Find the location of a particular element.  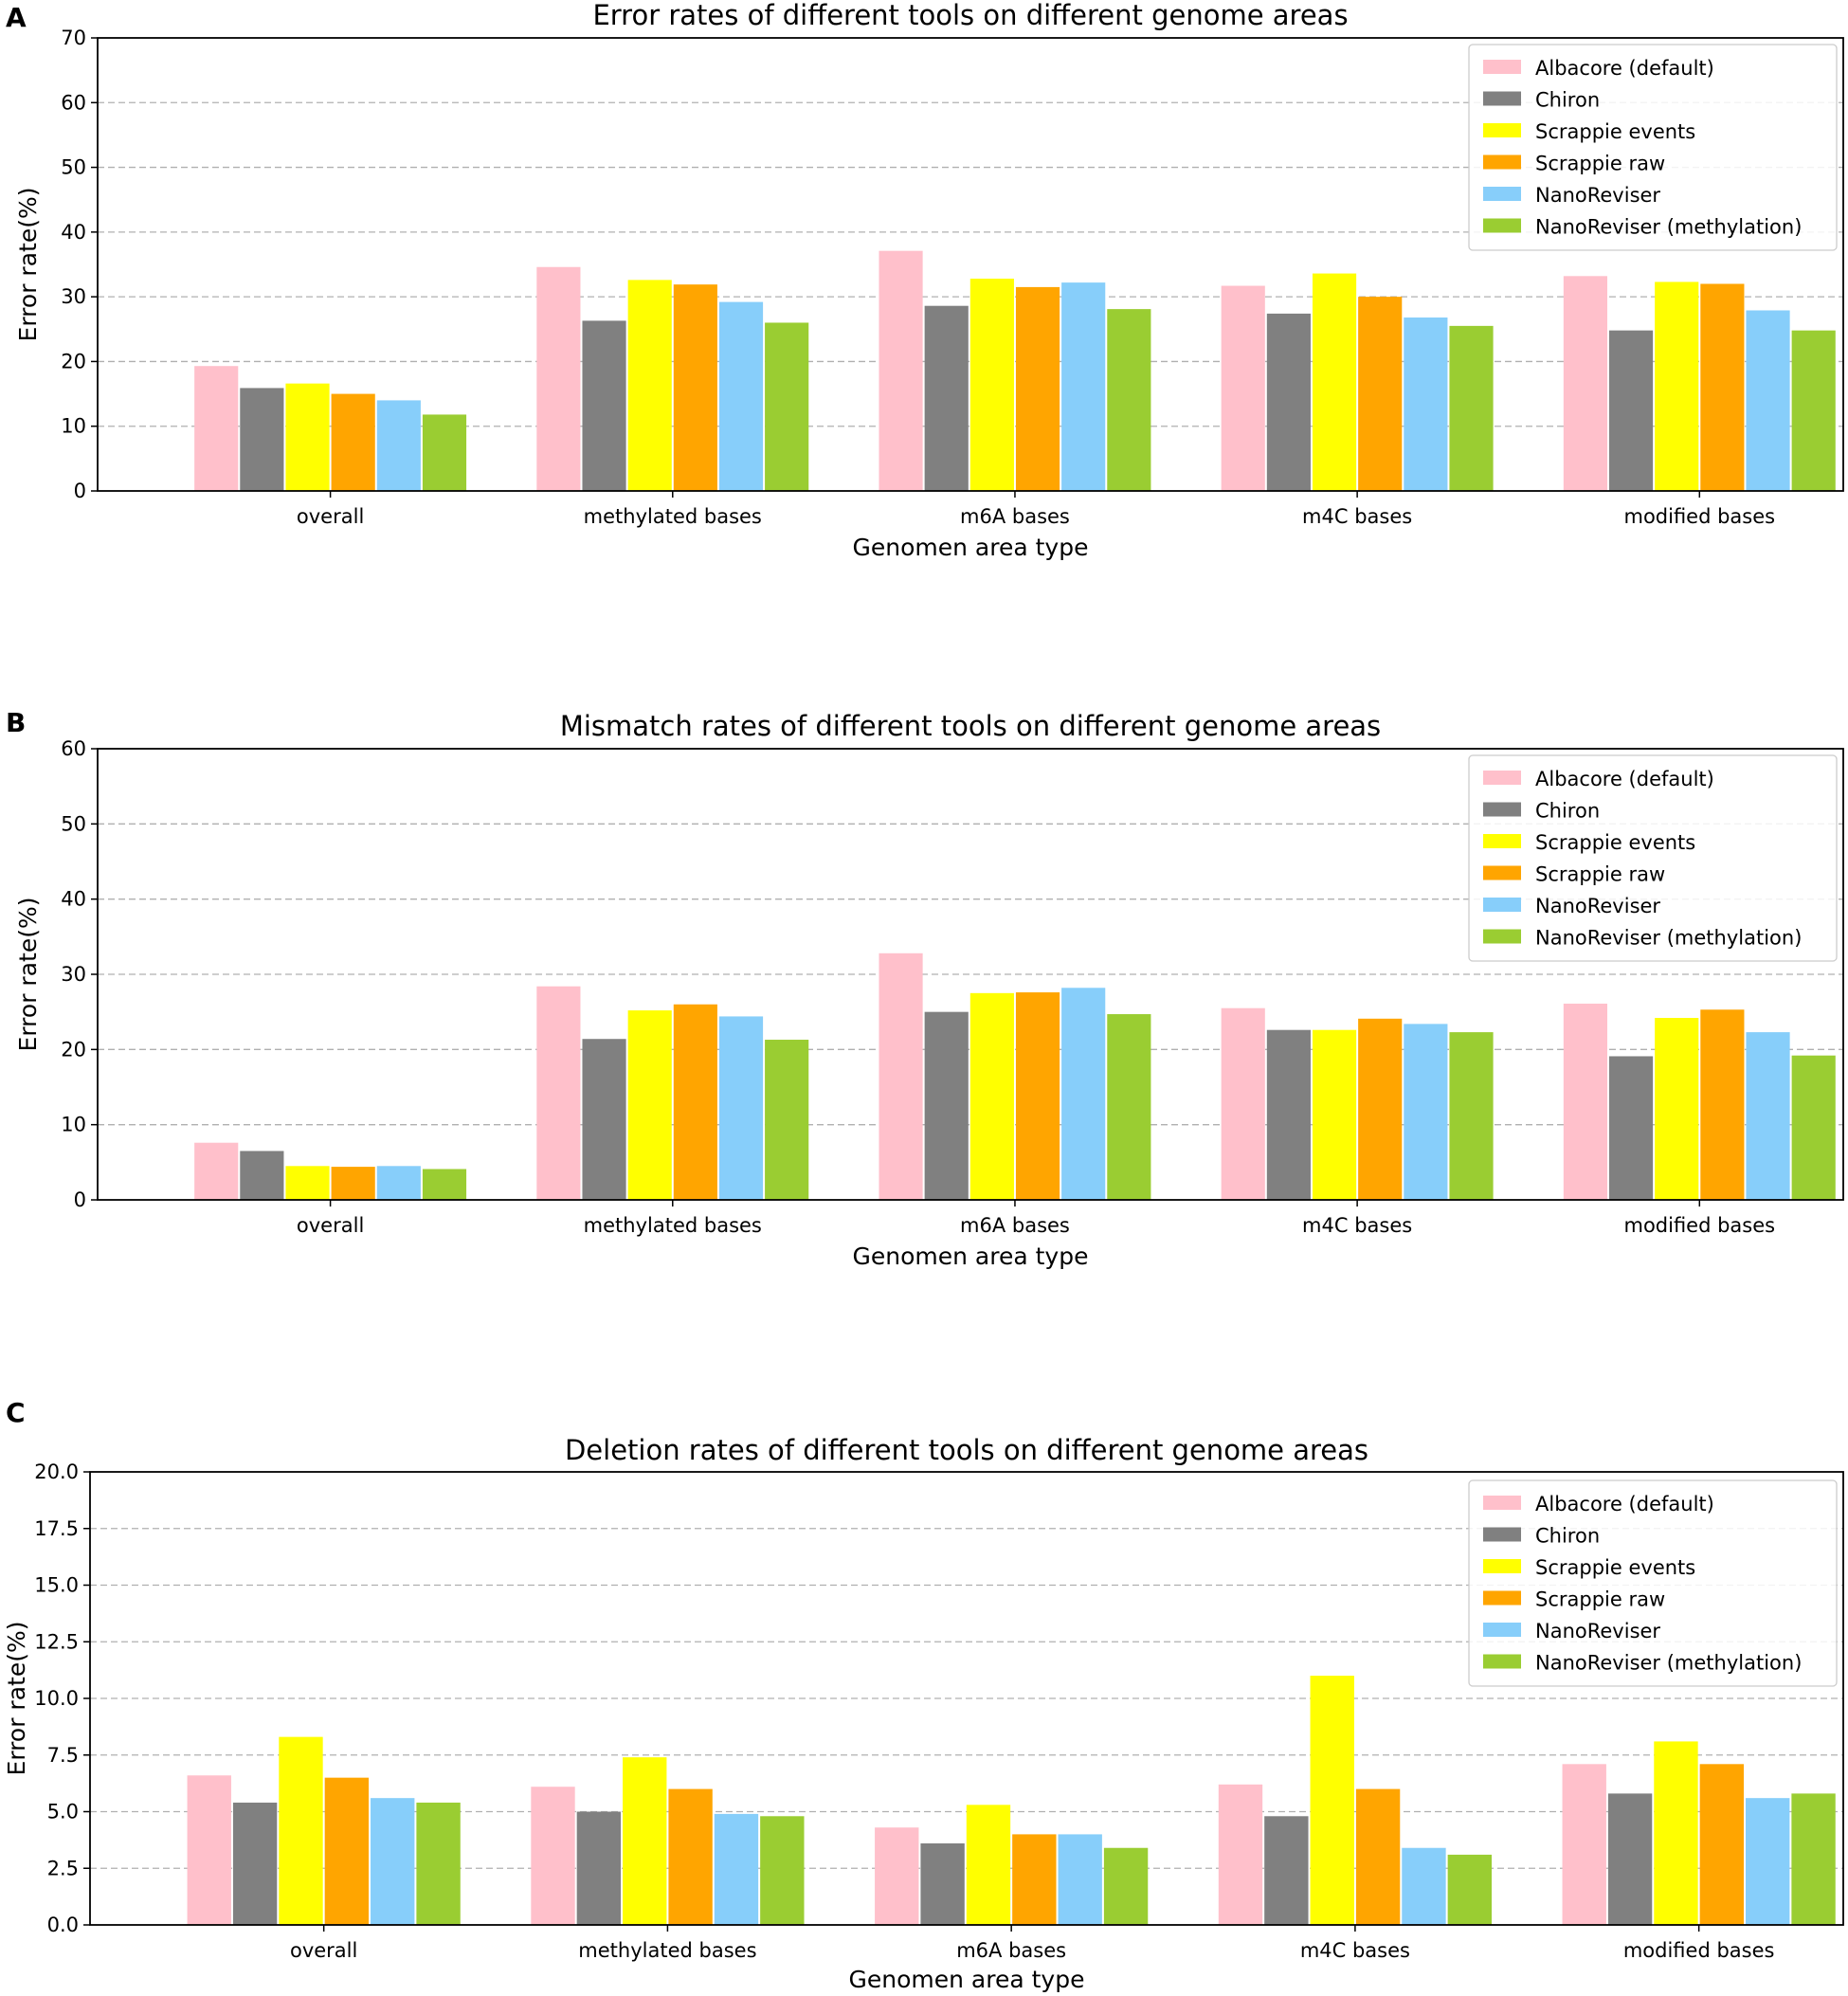

y-tick-label: 70 is located at coordinates (74, 38).